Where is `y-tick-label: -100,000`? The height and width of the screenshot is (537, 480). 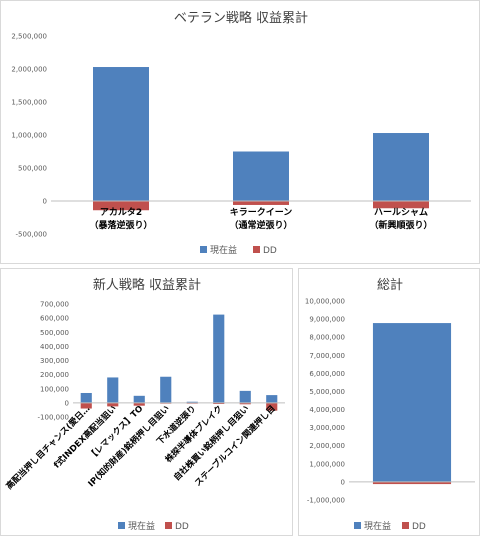
y-tick-label: -100,000 is located at coordinates (53, 418).